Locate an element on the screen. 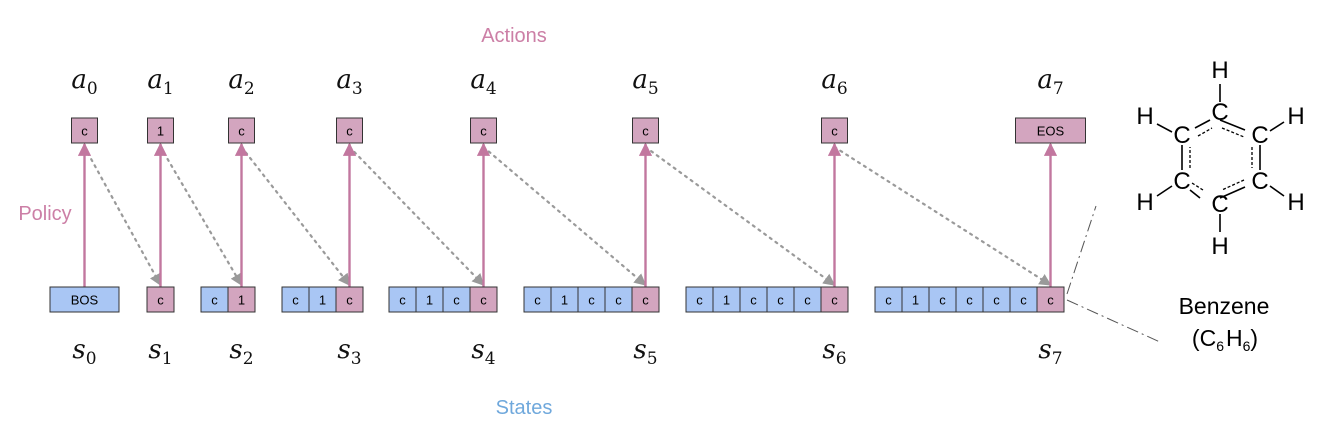  state-sequence: c 1 c c is located at coordinates (443, 299).